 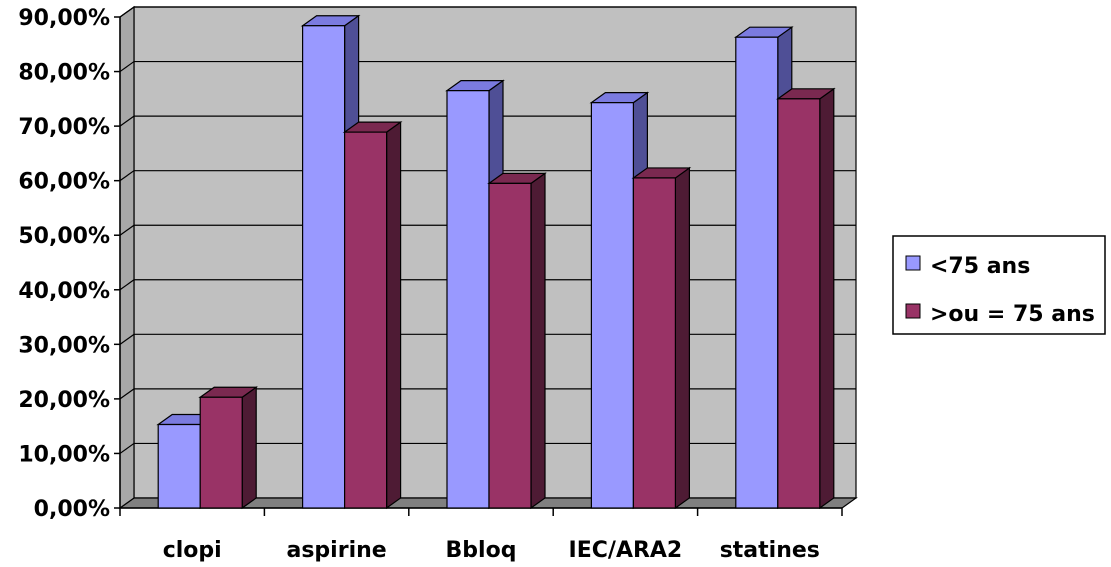 What do you see at coordinates (72, 509) in the screenshot?
I see `y-tick-label: 0,00%` at bounding box center [72, 509].